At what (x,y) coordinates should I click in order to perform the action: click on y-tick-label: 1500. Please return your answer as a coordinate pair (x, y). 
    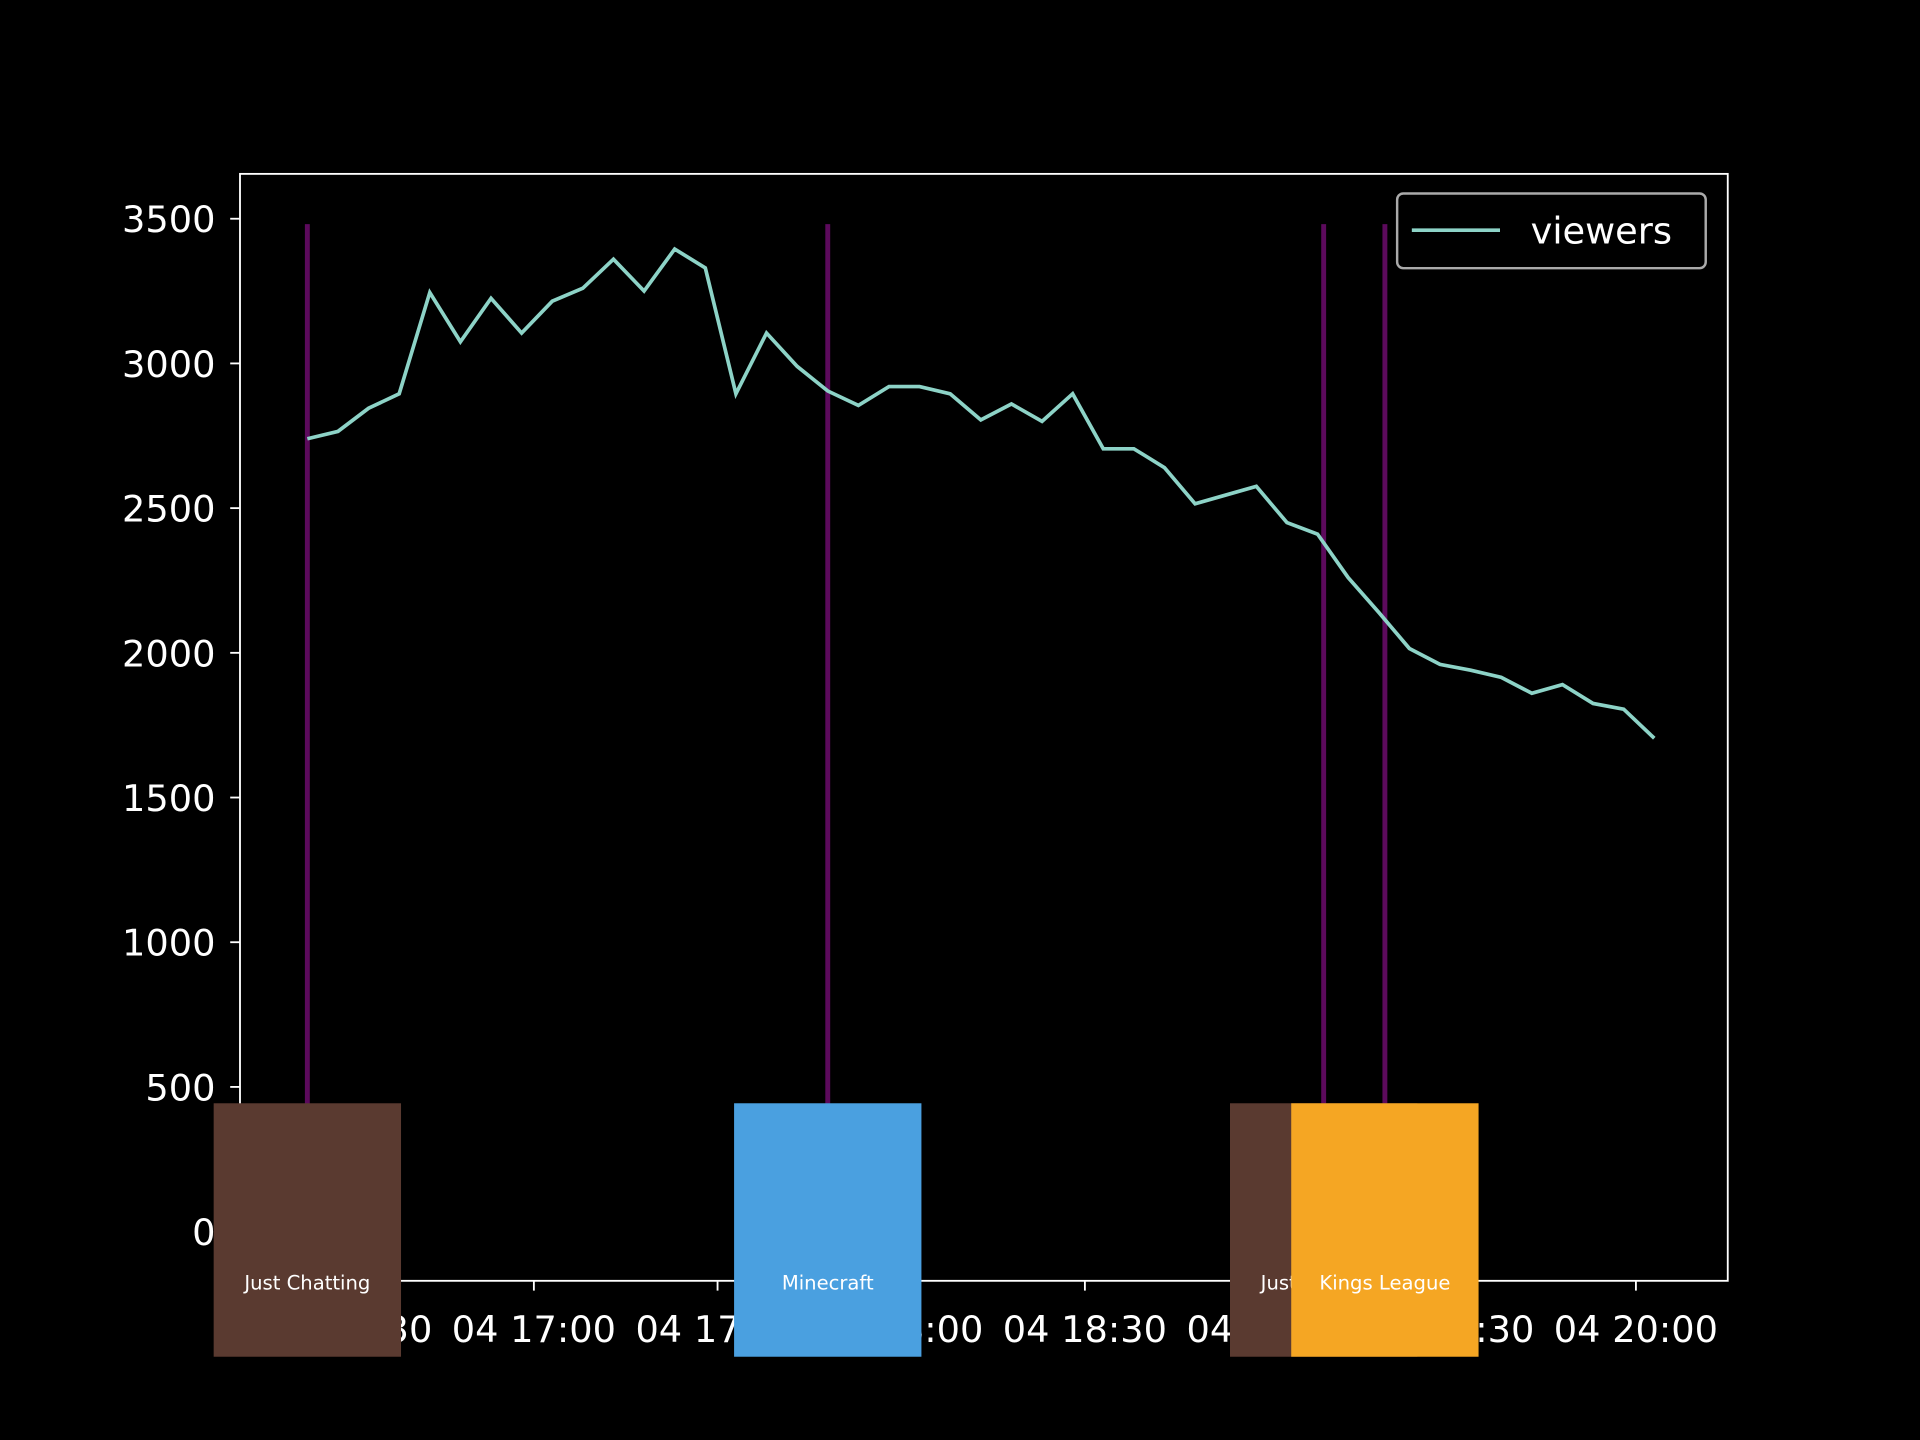
    Looking at the image, I should click on (168, 798).